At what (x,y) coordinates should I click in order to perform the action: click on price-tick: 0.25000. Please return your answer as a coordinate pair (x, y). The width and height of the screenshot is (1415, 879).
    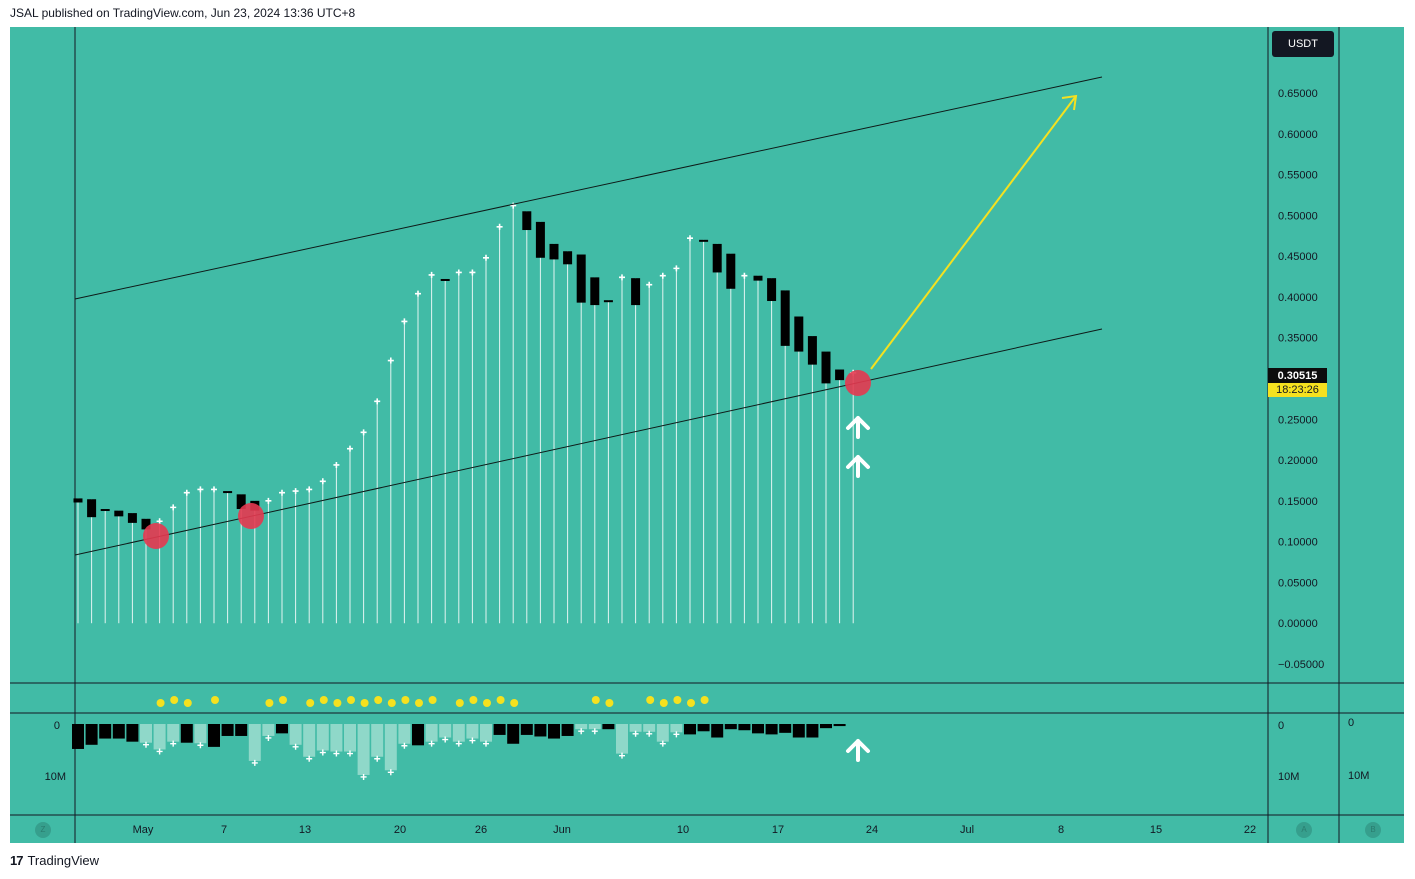
    Looking at the image, I should click on (1298, 420).